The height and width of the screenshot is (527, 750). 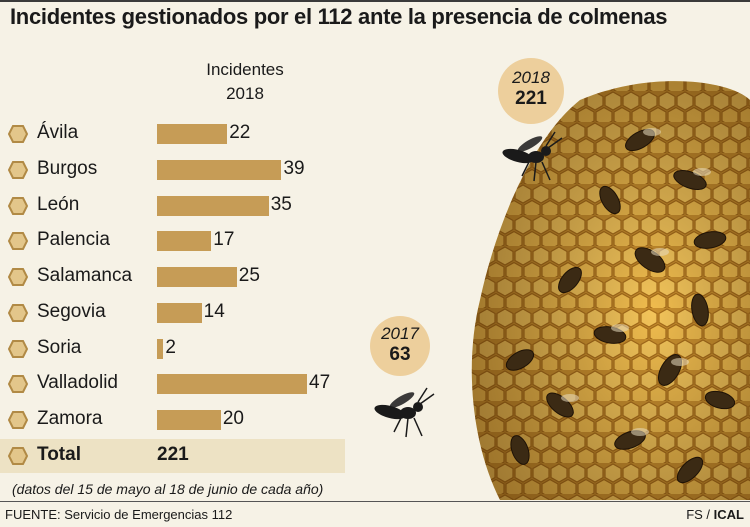 What do you see at coordinates (294, 168) in the screenshot?
I see `bar-value-label: 39` at bounding box center [294, 168].